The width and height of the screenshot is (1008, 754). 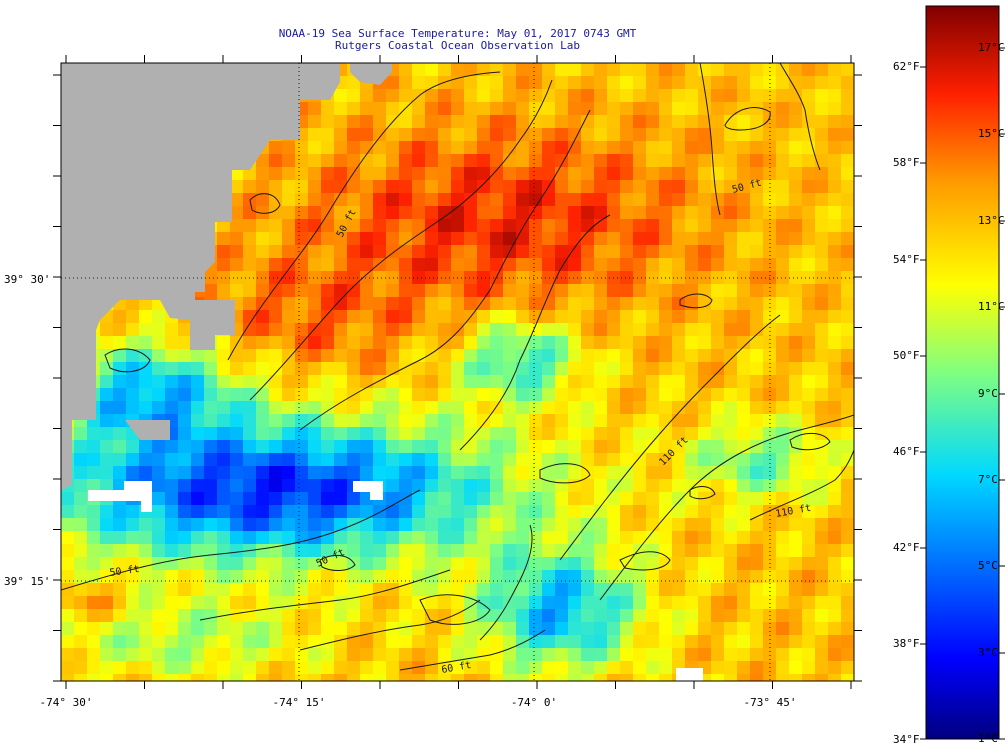 What do you see at coordinates (906, 355) in the screenshot?
I see `colorbar-fahrenheit-label: 50°F` at bounding box center [906, 355].